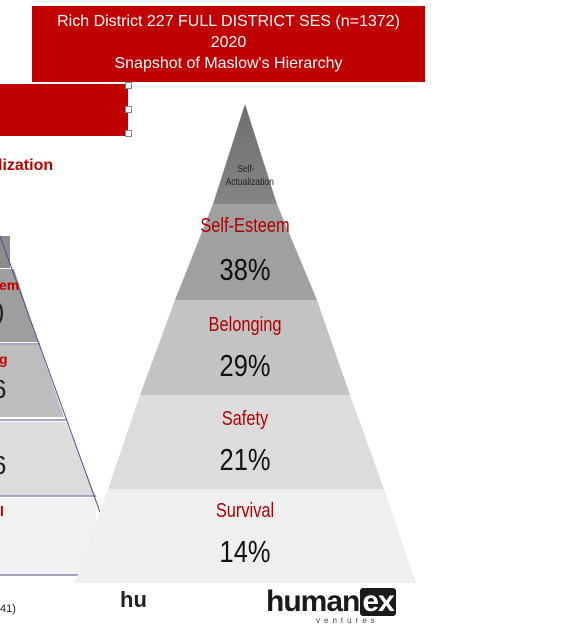 The width and height of the screenshot is (568, 640). I want to click on left-survival-label: l, so click(2, 511).